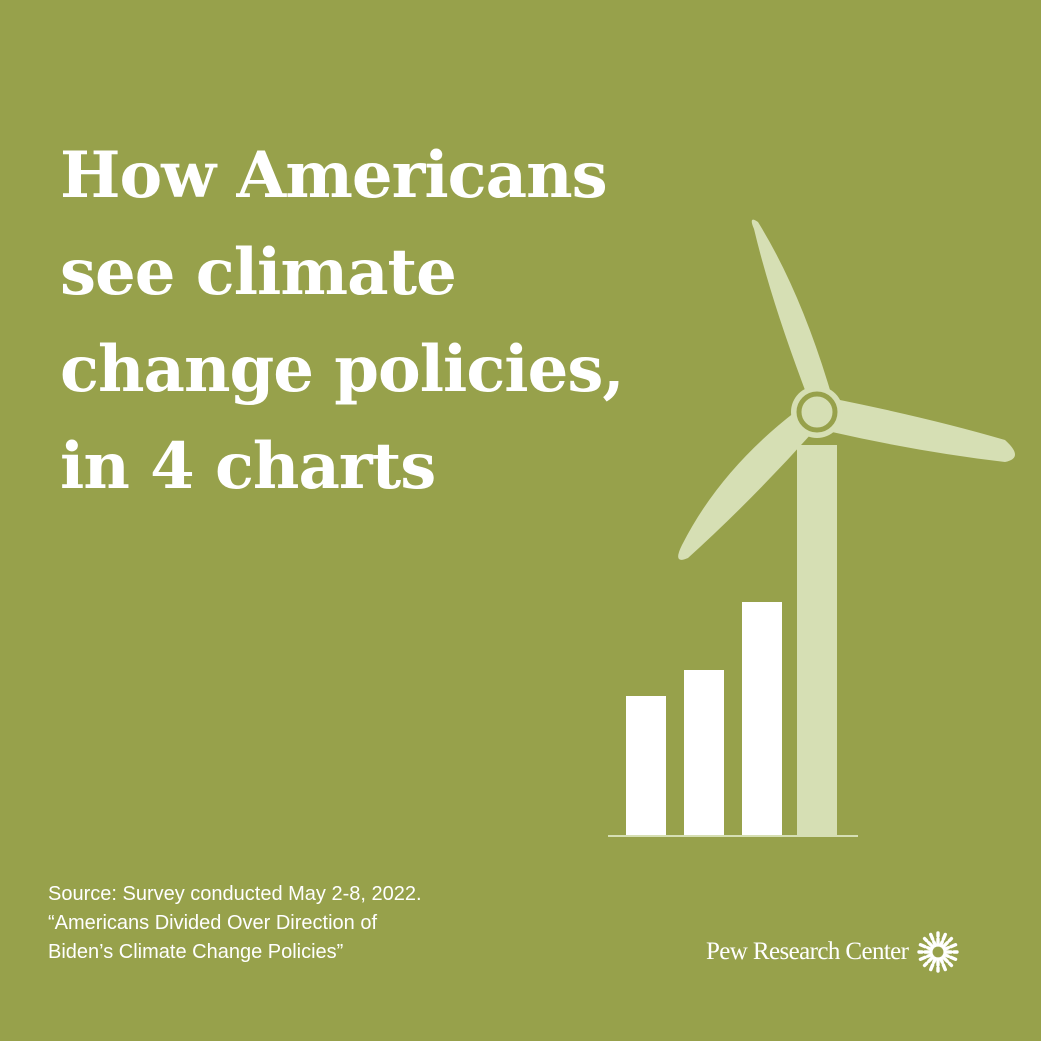 The height and width of the screenshot is (1041, 1041). Describe the element at coordinates (258, 272) in the screenshot. I see `headline-line-2: see climate` at that location.